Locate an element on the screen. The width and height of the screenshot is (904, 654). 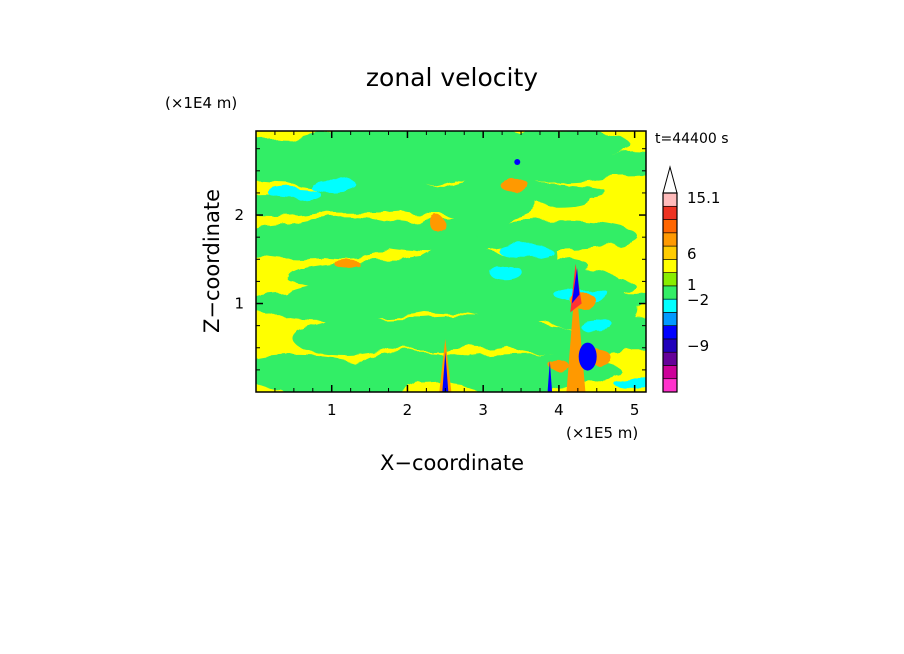
y-tick-label-0: 1 is located at coordinates (239, 304).